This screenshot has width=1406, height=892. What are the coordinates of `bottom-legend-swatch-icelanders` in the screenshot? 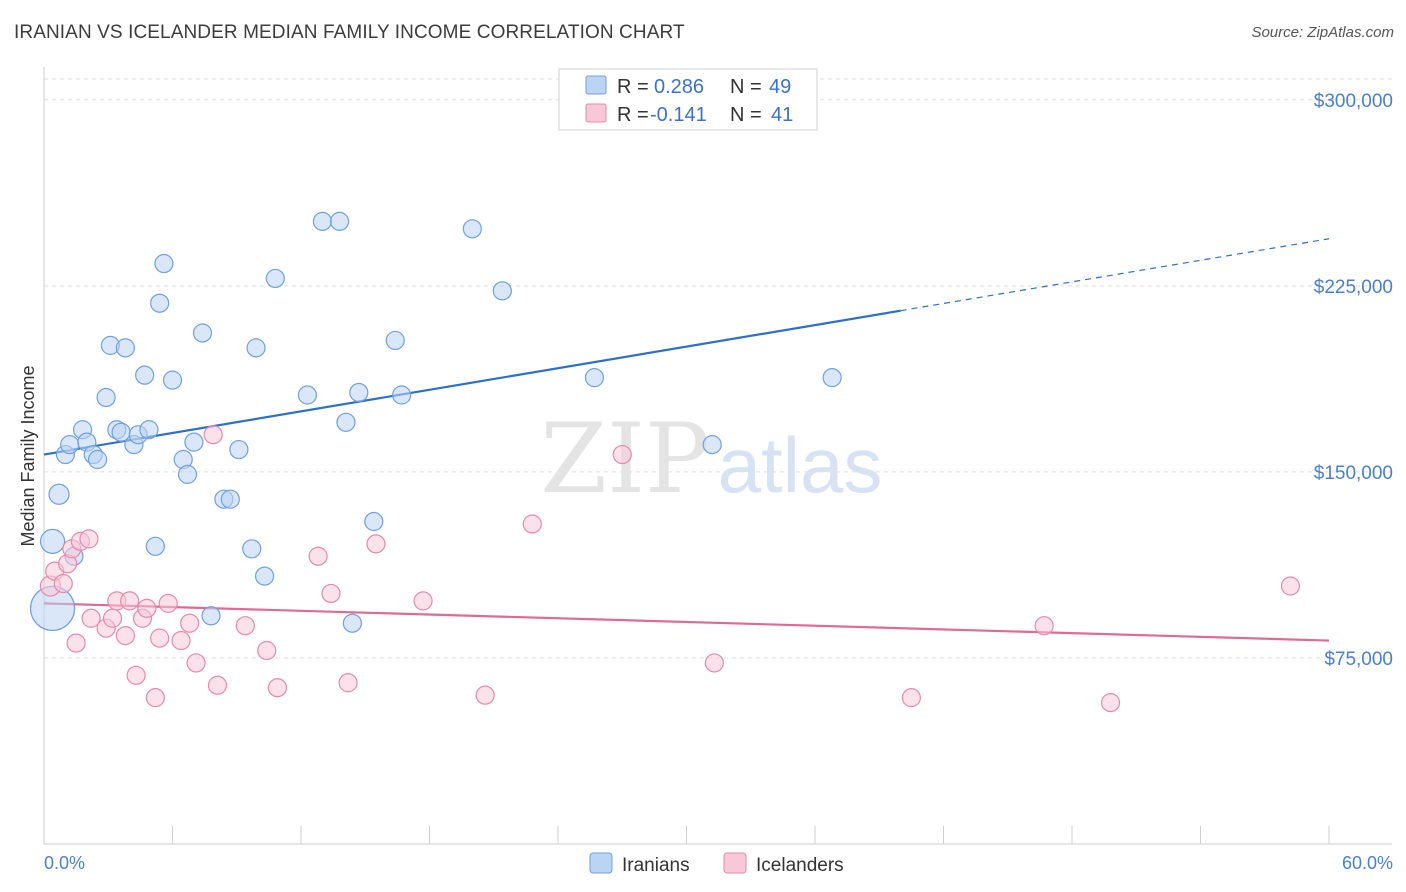 It's located at (735, 863).